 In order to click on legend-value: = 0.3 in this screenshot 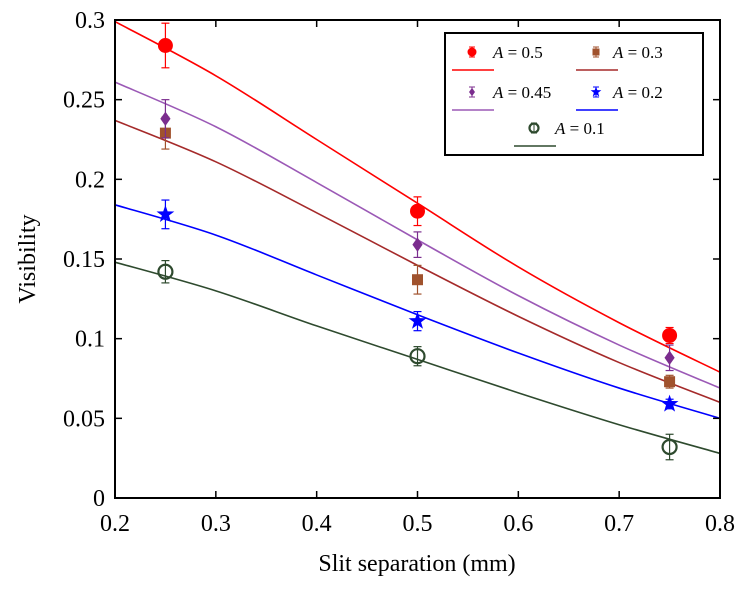, I will do `click(642, 52)`.